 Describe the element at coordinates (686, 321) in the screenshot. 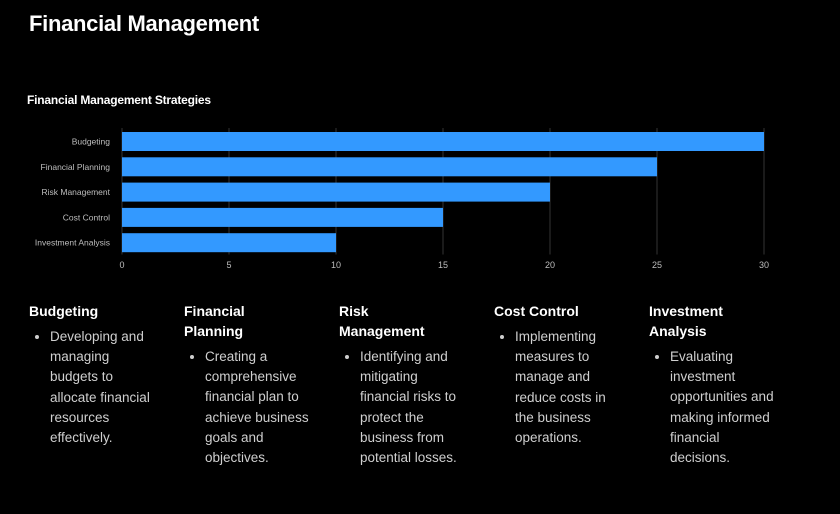

I see `card-title: Investment Analysis` at that location.